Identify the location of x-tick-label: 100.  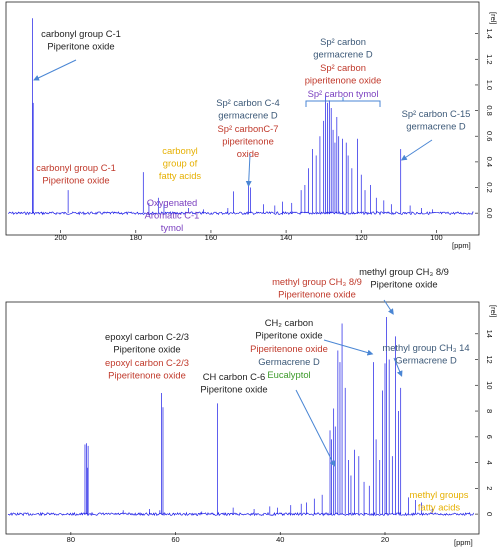
(436, 237).